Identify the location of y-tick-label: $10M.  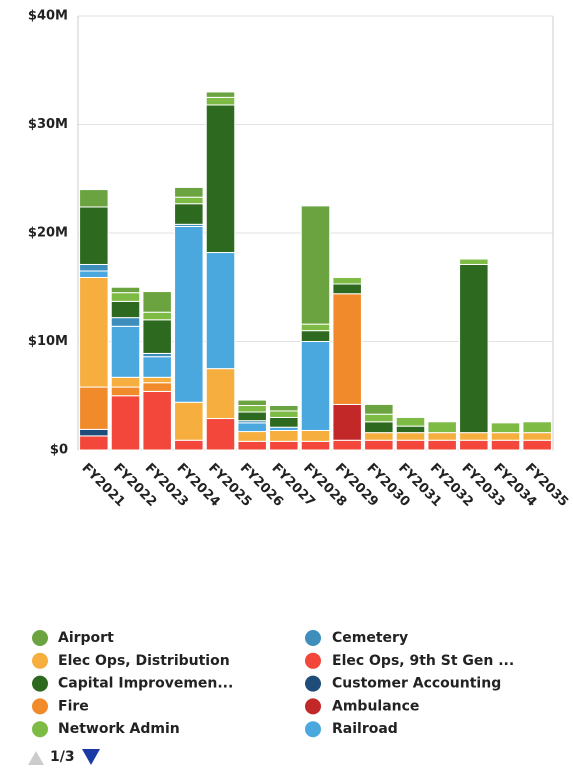
(48, 341).